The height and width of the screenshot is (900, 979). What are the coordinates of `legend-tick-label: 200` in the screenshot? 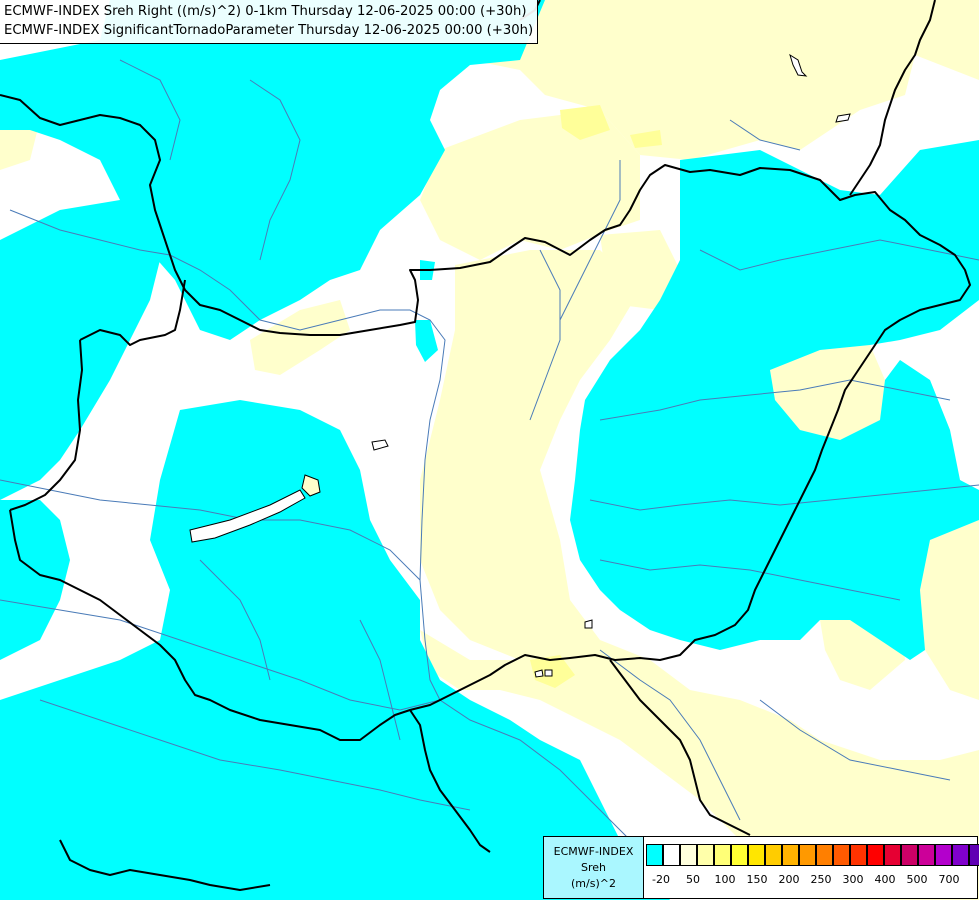 It's located at (789, 879).